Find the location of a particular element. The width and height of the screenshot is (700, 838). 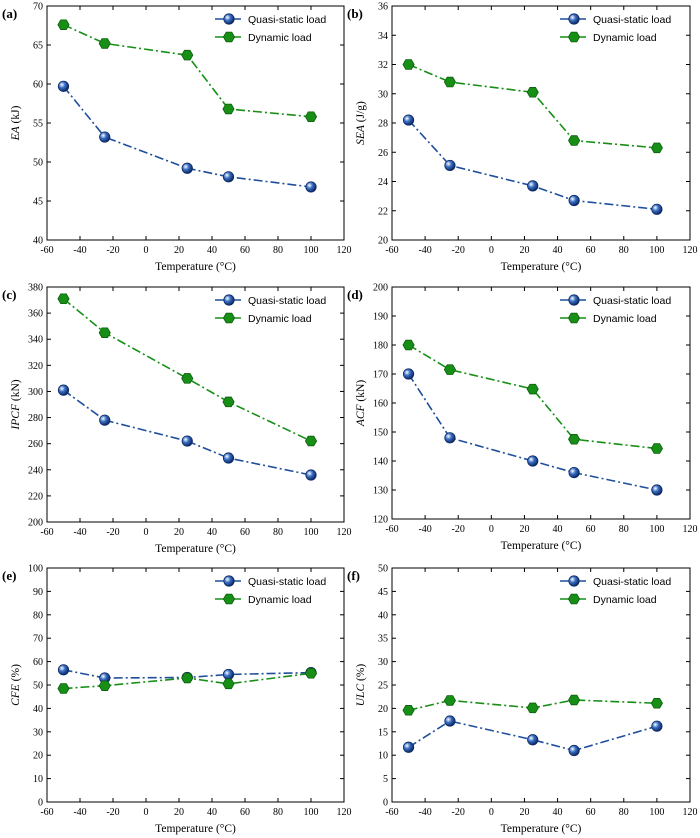

y-tick-label: 240 is located at coordinates (35, 470).